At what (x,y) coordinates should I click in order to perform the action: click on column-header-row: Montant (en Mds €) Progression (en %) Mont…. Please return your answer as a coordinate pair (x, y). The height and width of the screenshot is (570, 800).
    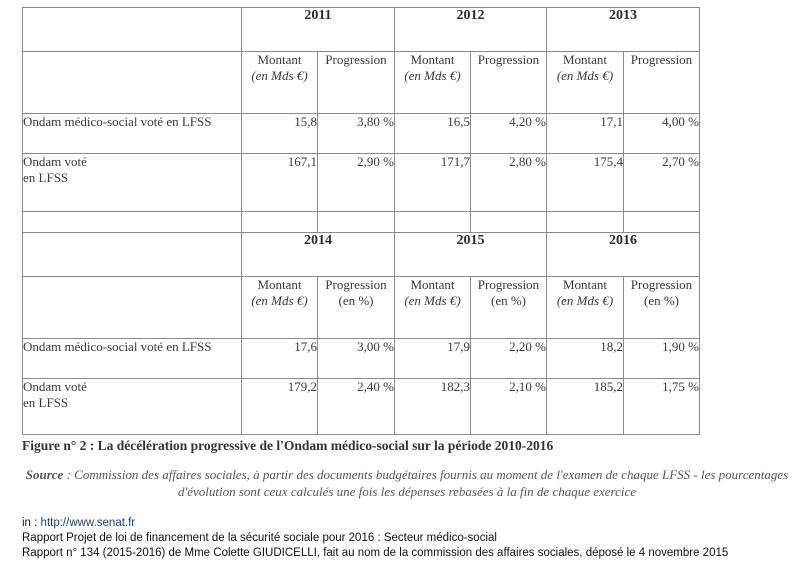
    Looking at the image, I should click on (361, 307).